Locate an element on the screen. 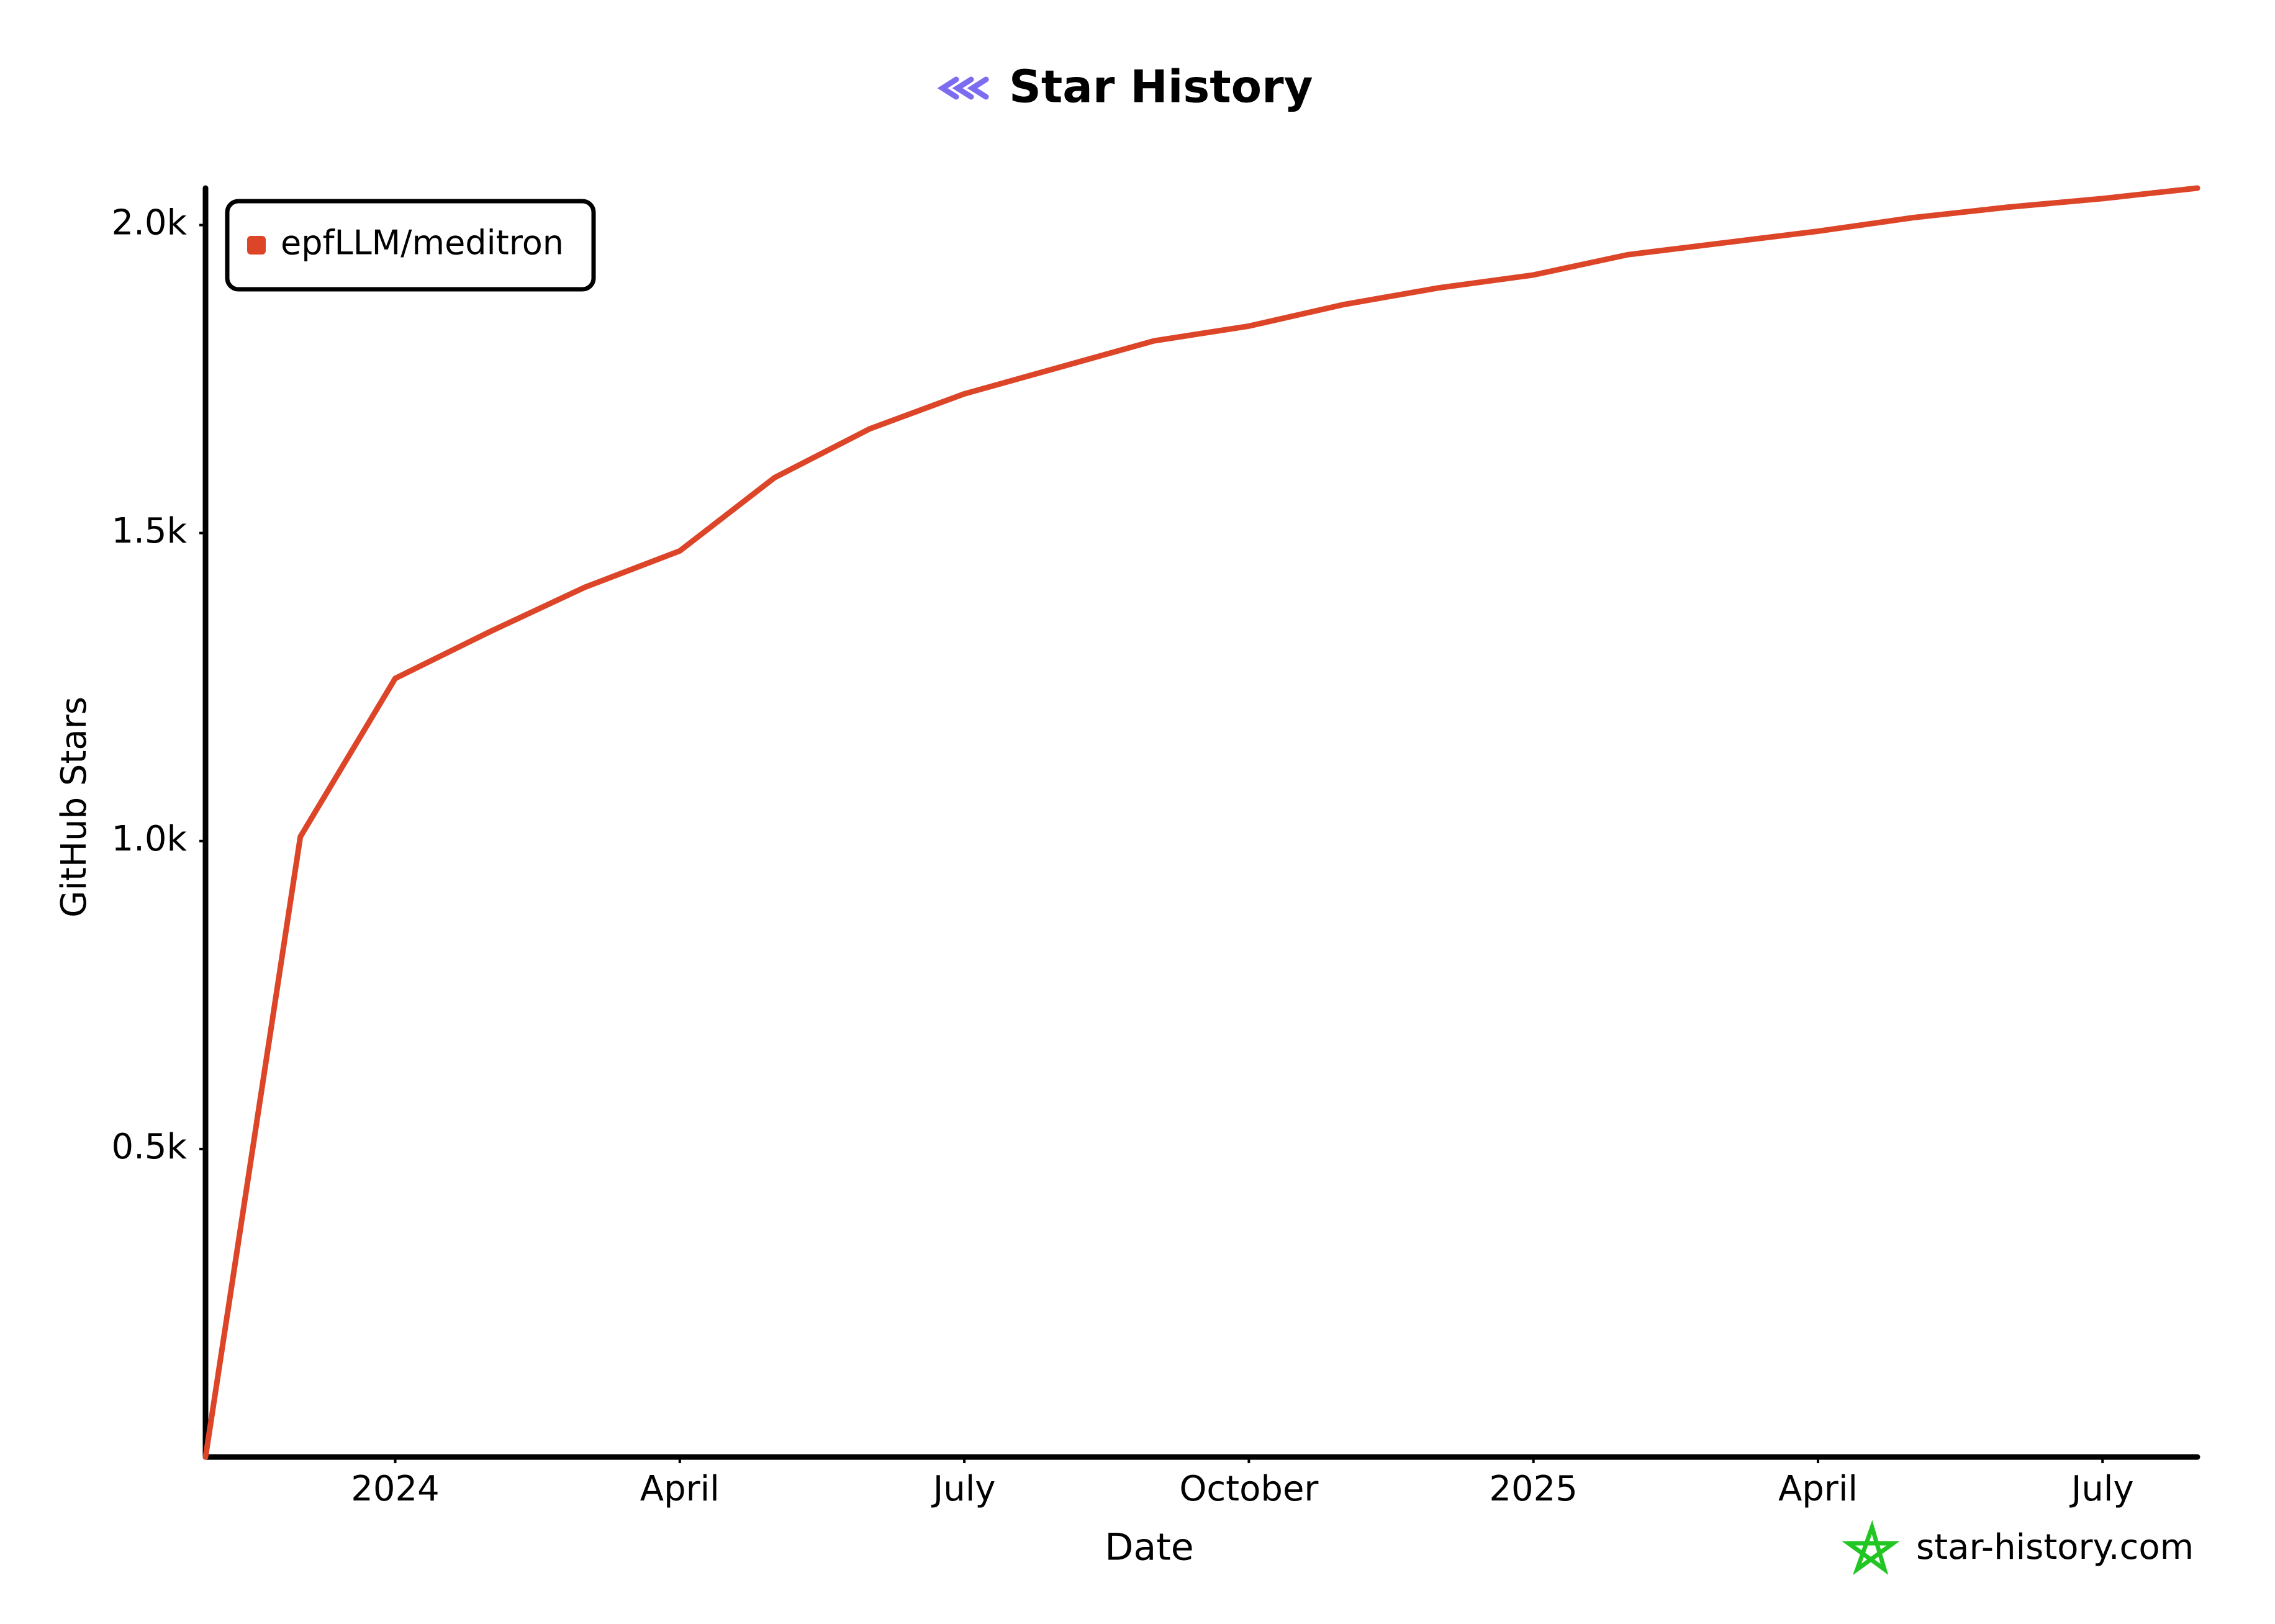 The height and width of the screenshot is (1624, 2275). watermark-icon is located at coordinates (1871, 1548).